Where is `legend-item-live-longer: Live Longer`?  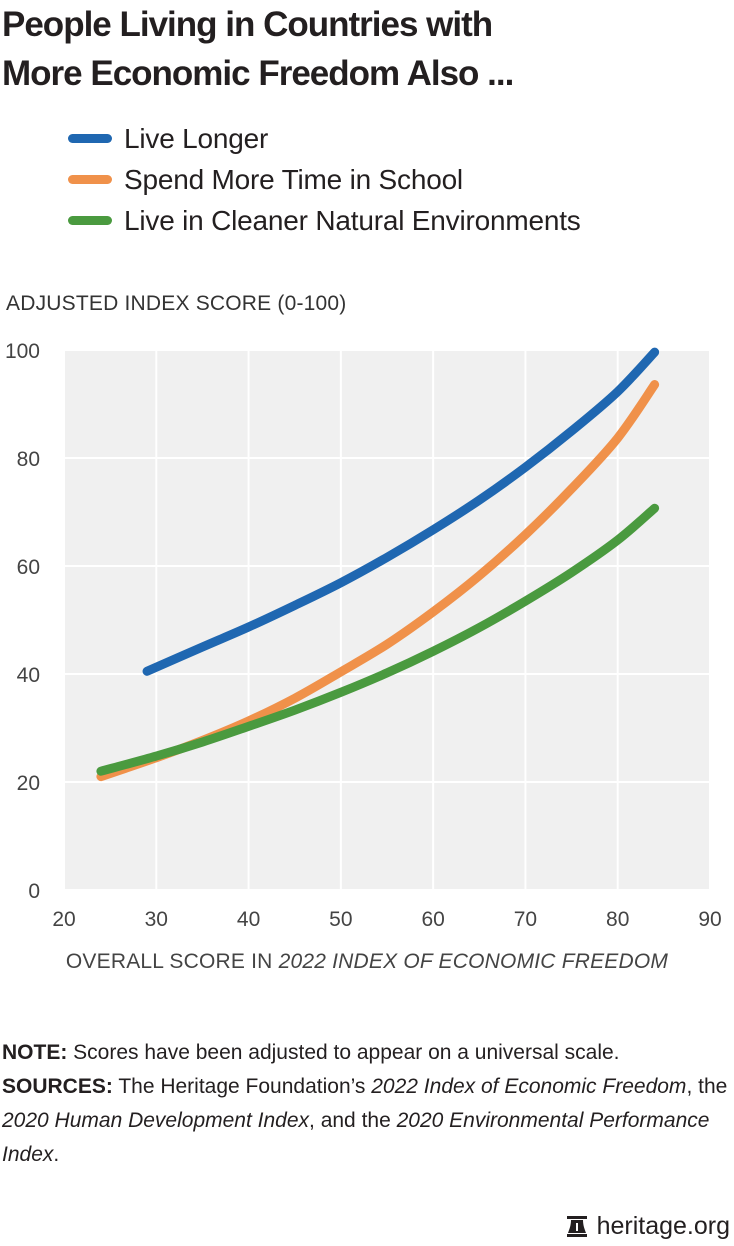
legend-item-live-longer: Live Longer is located at coordinates (324, 138).